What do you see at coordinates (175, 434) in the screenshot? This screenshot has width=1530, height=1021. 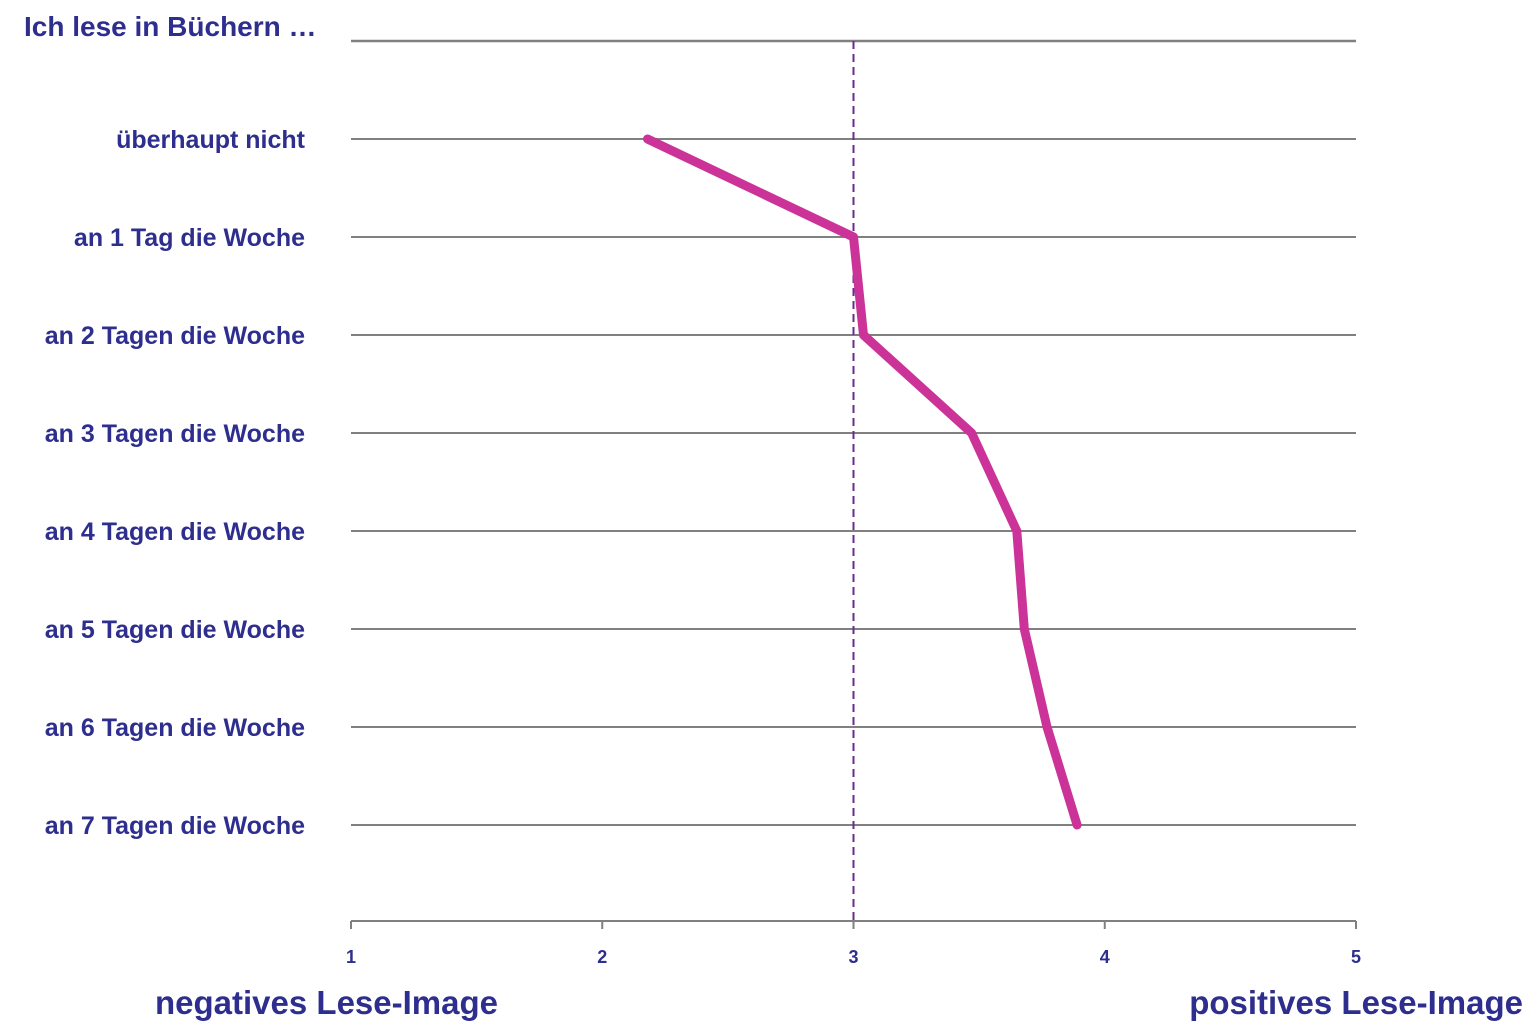 I see `category-label: an 3 Tagen die Woche` at bounding box center [175, 434].